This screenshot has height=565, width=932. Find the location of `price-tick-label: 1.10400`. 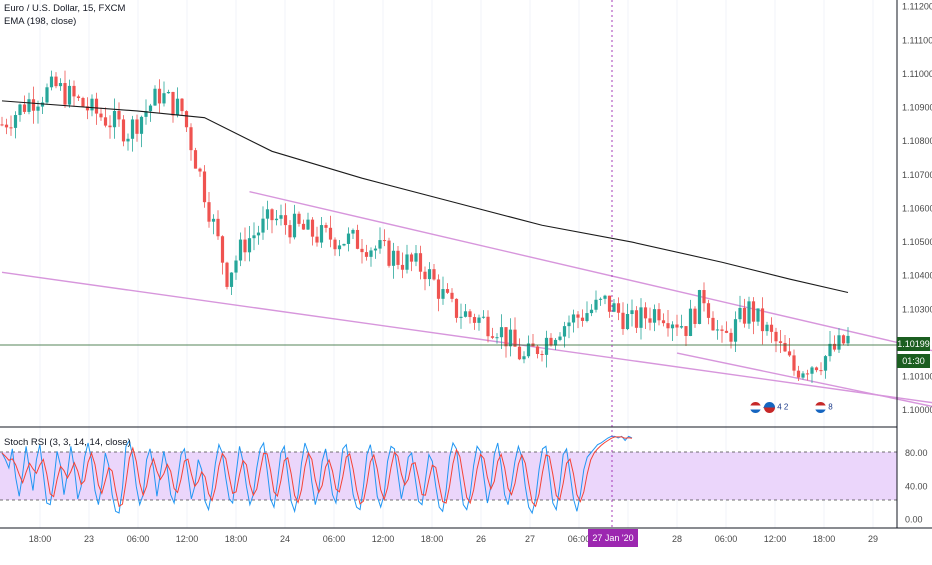

price-tick-label: 1.10400 is located at coordinates (917, 276).